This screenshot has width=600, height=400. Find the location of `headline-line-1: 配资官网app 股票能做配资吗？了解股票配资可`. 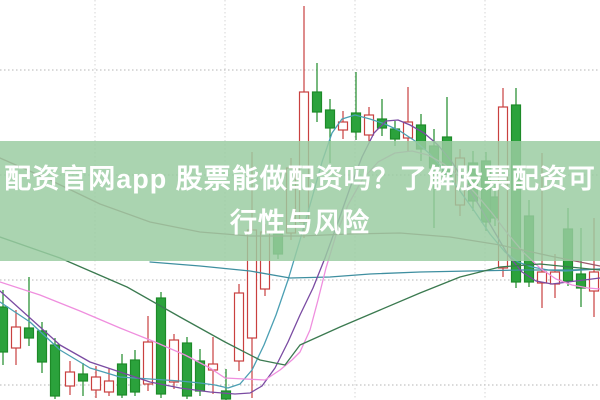

headline-line-1: 配资官网app 股票能做配资吗？了解股票配资可 is located at coordinates (300, 179).